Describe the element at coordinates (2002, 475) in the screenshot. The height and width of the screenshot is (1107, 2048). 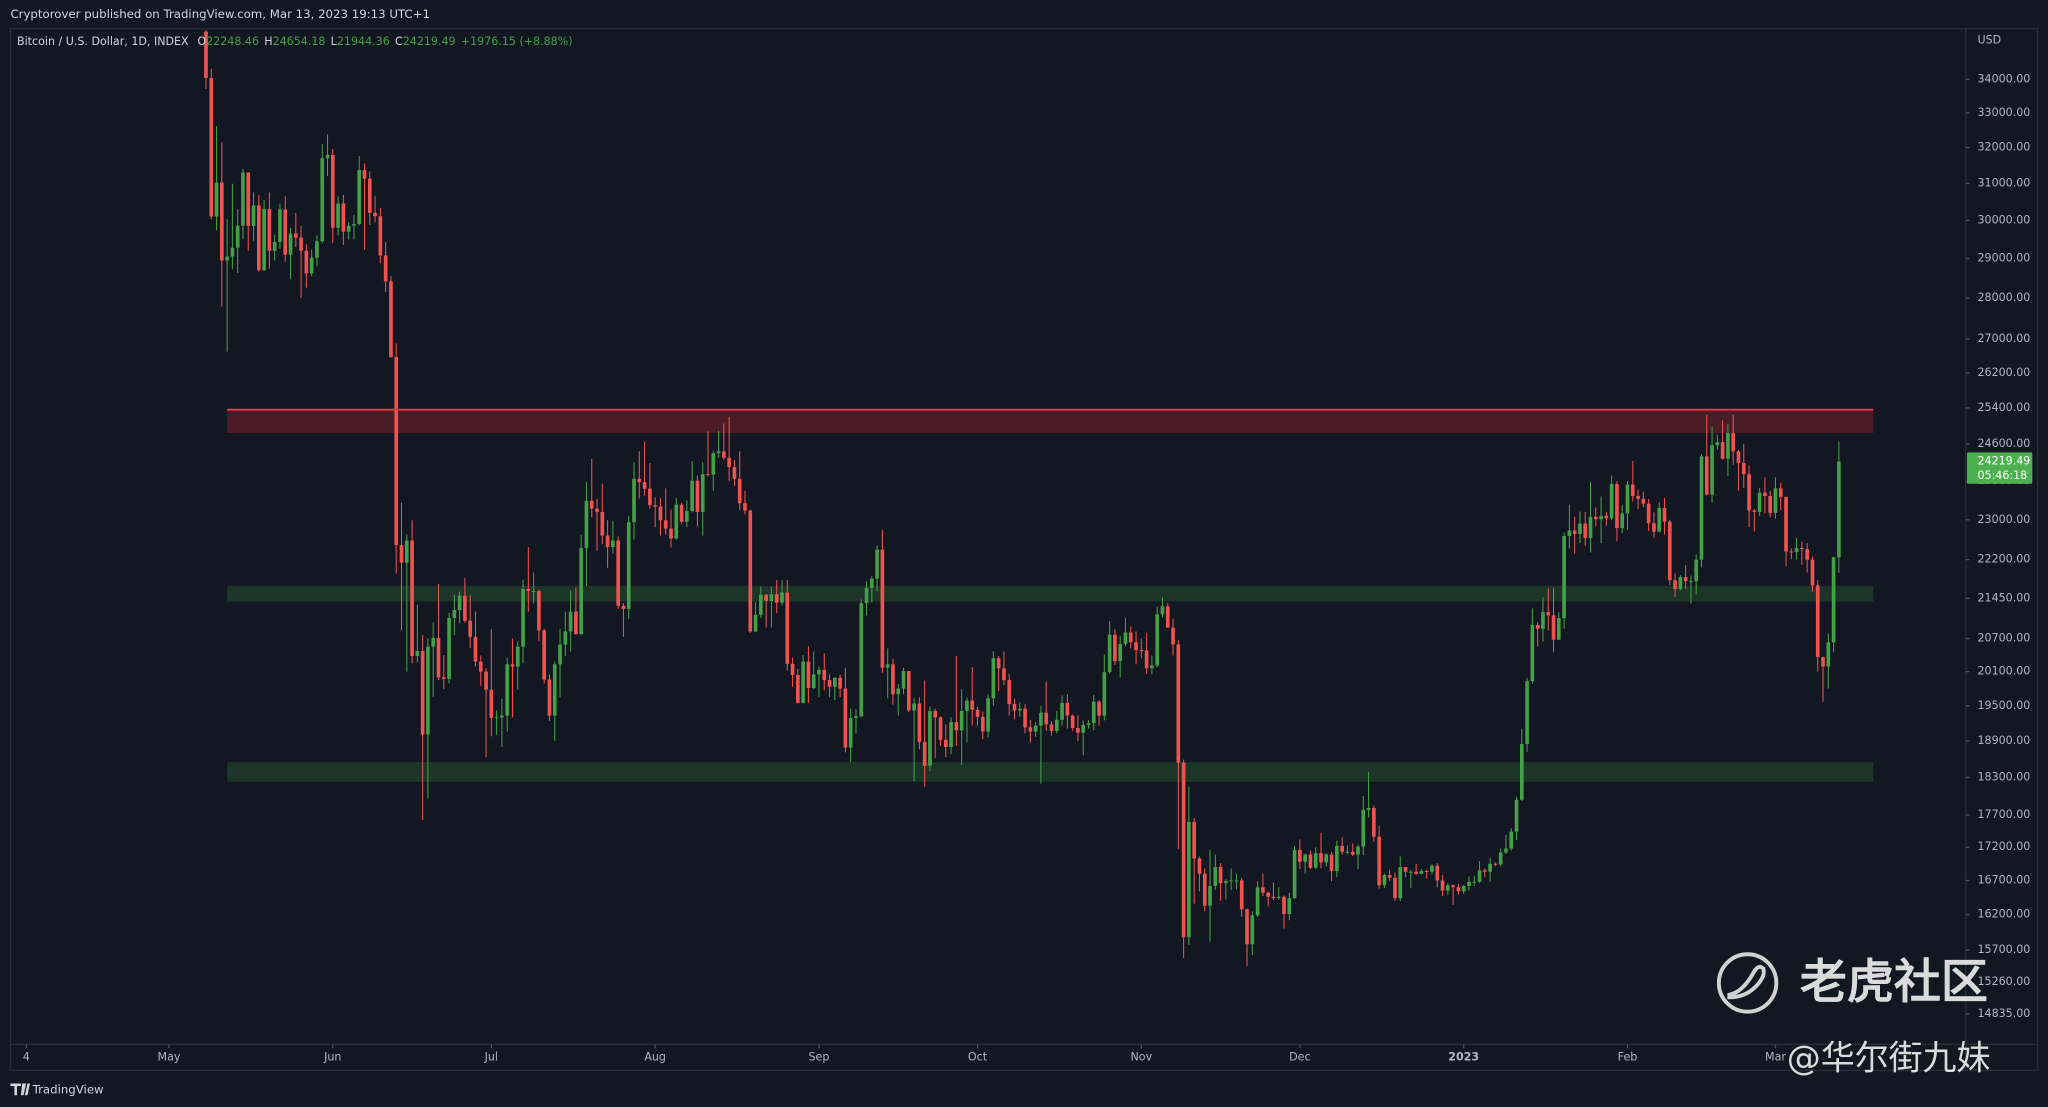
I see `price-tag-countdown: 05:46:18` at that location.